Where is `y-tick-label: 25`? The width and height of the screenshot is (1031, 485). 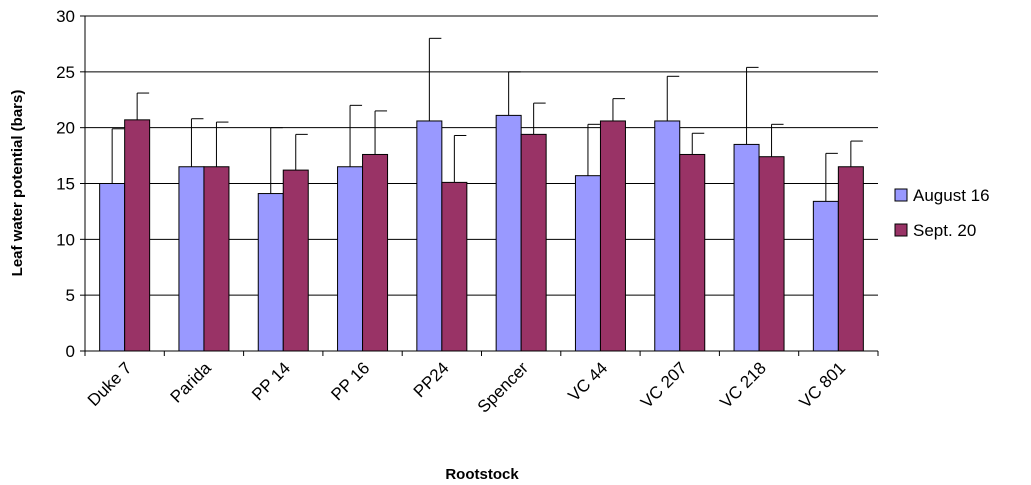 y-tick-label: 25 is located at coordinates (65, 72).